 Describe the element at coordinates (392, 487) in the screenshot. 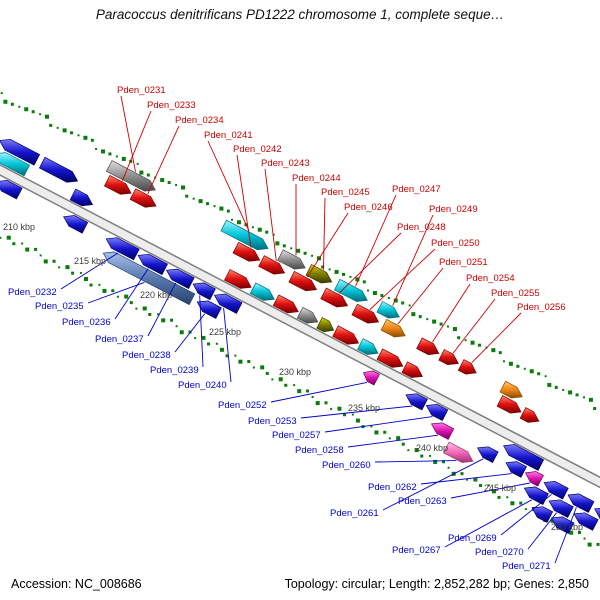

I see `gene-label: Pden_0262` at that location.